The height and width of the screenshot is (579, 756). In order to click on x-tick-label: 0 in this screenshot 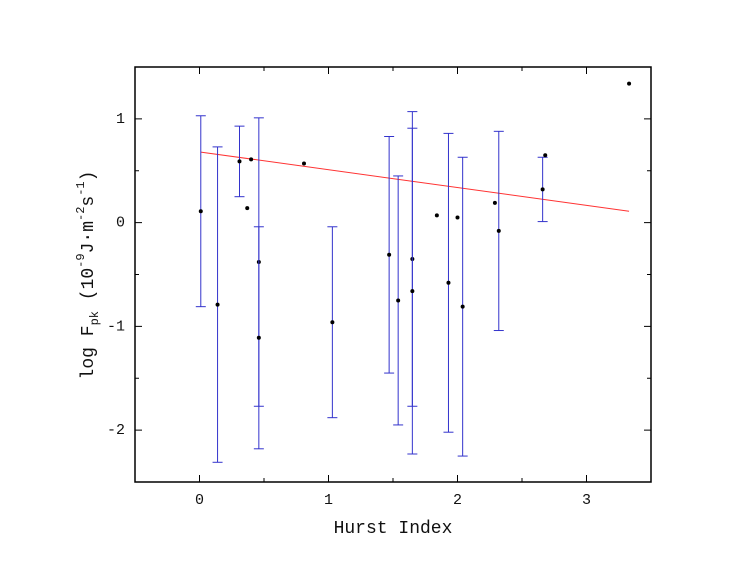, I will do `click(199, 500)`.